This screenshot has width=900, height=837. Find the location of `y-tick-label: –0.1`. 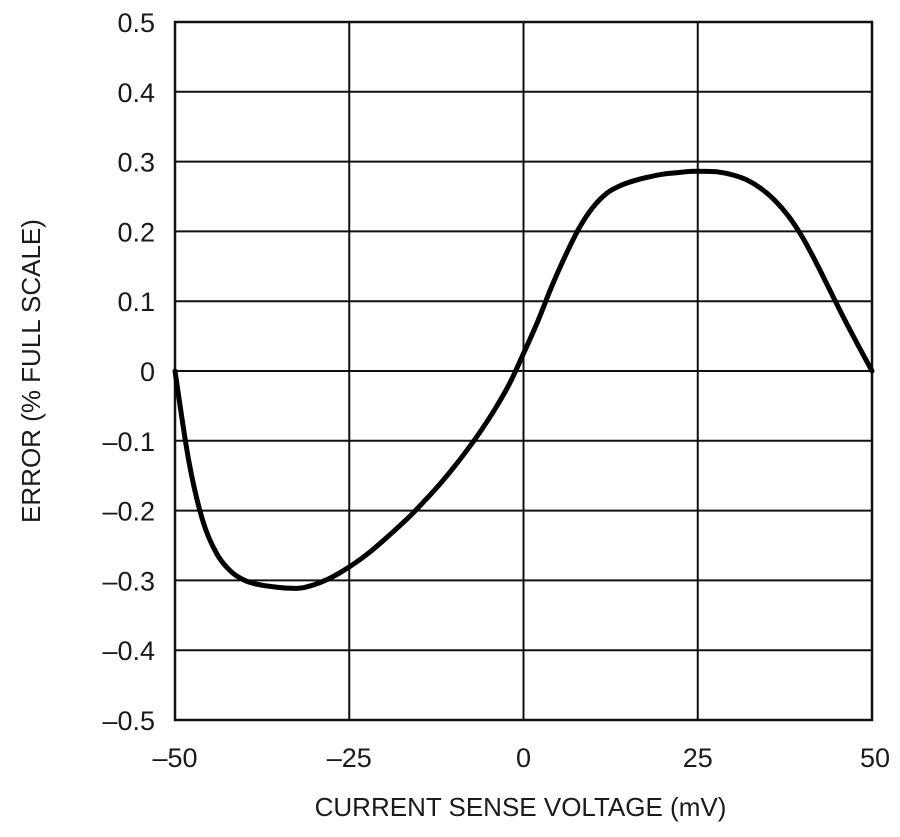

y-tick-label: –0.1 is located at coordinates (128, 442).